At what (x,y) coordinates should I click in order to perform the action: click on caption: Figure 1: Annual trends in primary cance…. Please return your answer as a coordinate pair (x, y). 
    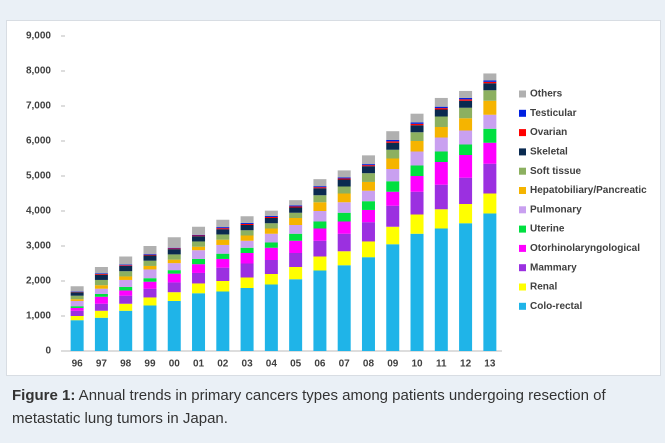
    Looking at the image, I should click on (334, 407).